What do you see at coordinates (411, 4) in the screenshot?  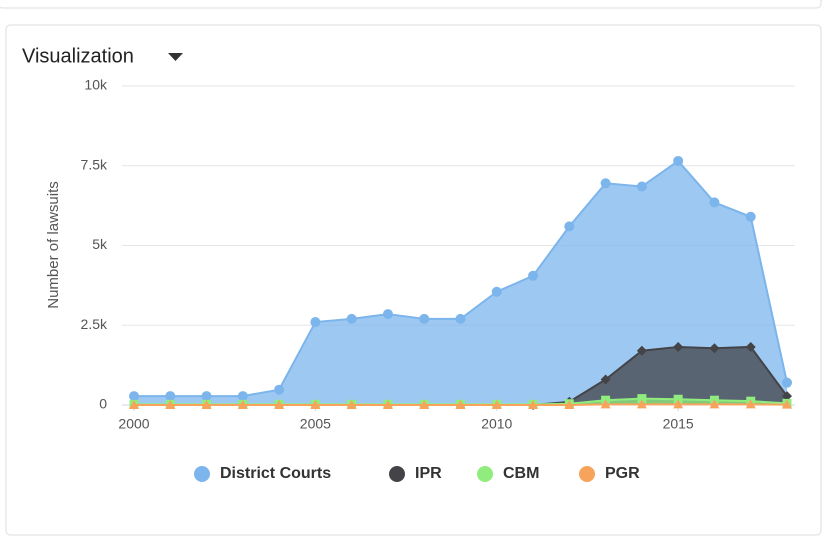 I see `card-above` at bounding box center [411, 4].